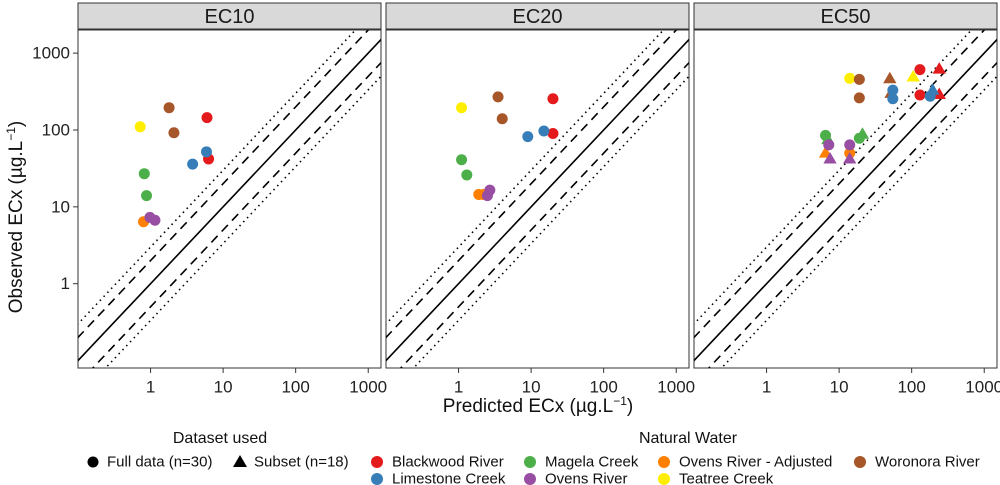  I want to click on shape-legend-title: Dataset used, so click(220, 438).